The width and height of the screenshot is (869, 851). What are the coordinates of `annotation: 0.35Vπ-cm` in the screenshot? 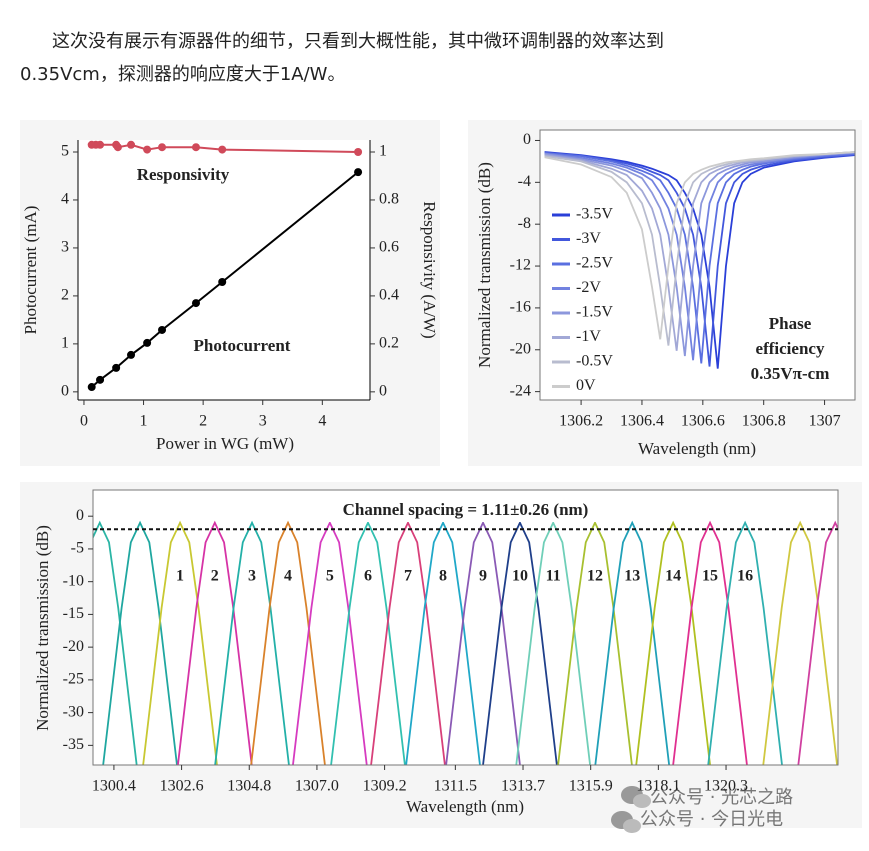 It's located at (790, 373).